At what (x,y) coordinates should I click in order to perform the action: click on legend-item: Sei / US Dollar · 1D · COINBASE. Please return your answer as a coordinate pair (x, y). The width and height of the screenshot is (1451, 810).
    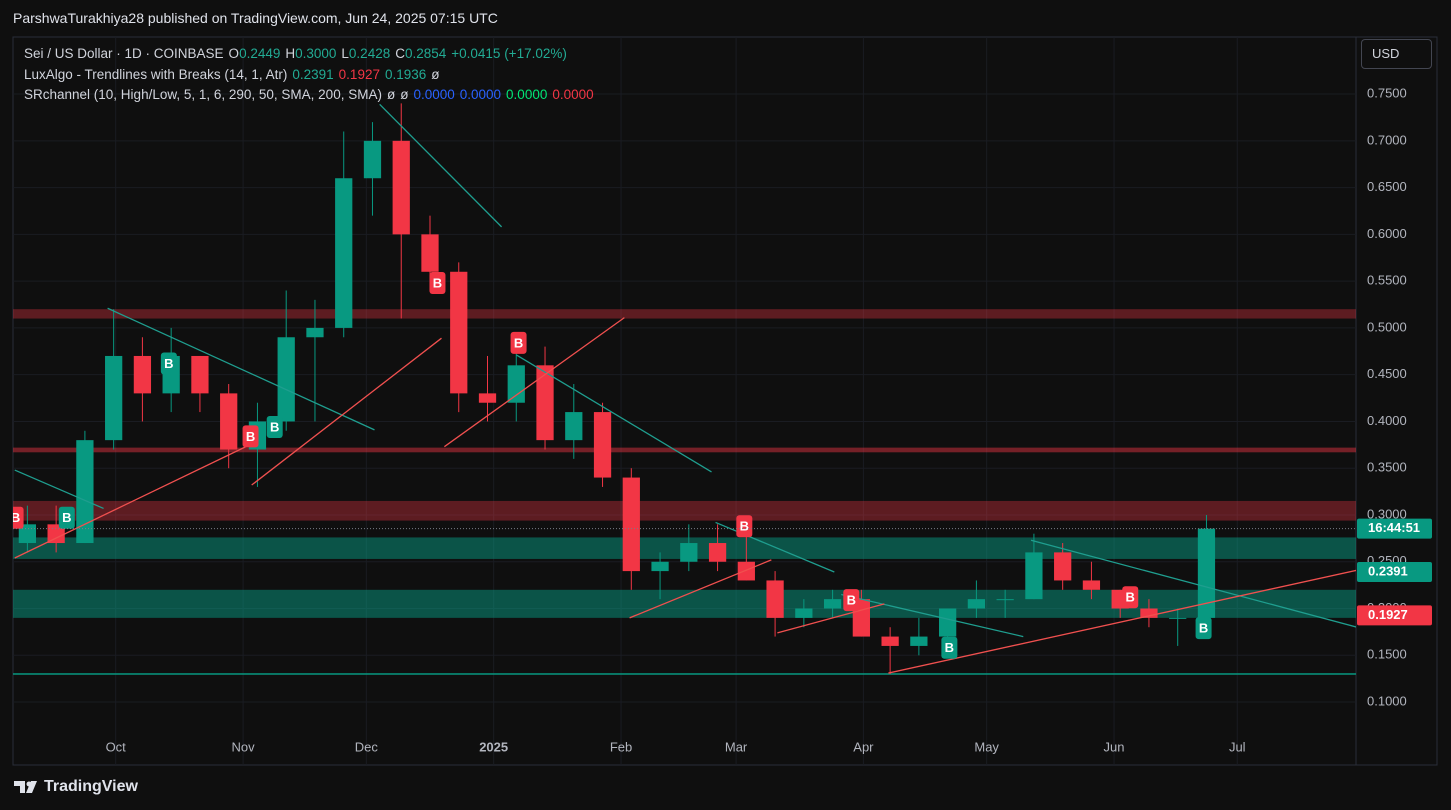
    Looking at the image, I should click on (124, 53).